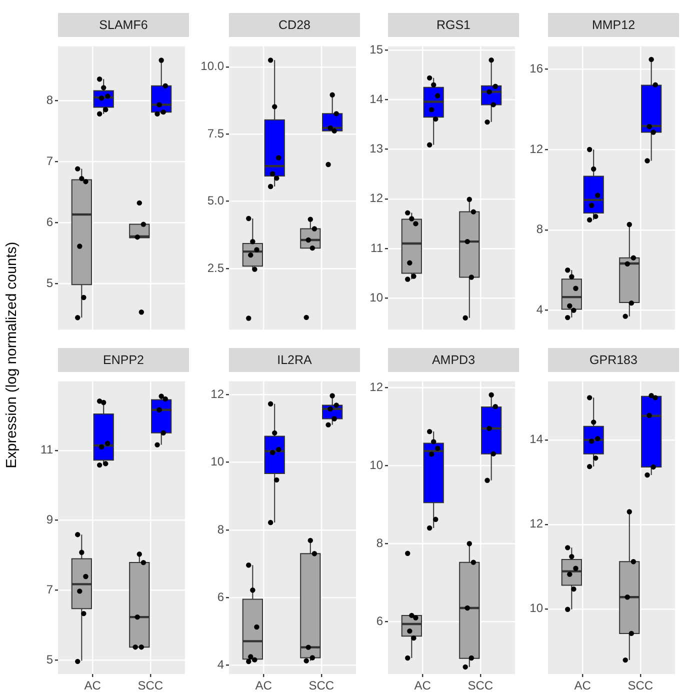  Describe the element at coordinates (537, 68) in the screenshot. I see `y-tick-label: 16` at that location.